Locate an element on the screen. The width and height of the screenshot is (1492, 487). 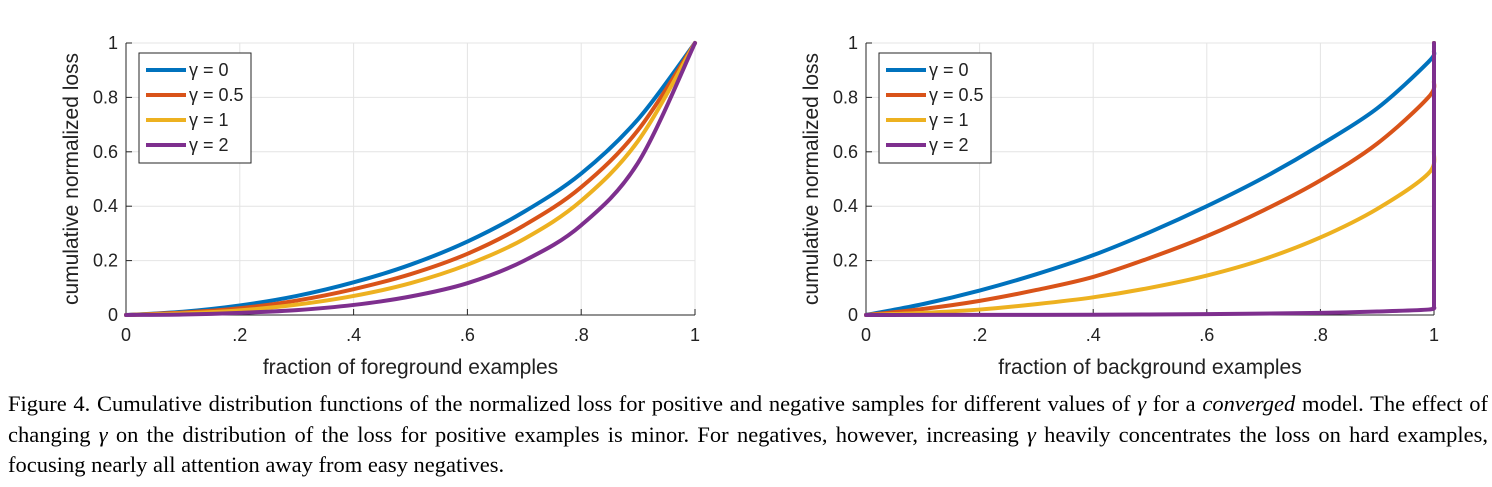
caption-part-2: for a is located at coordinates (1174, 403).